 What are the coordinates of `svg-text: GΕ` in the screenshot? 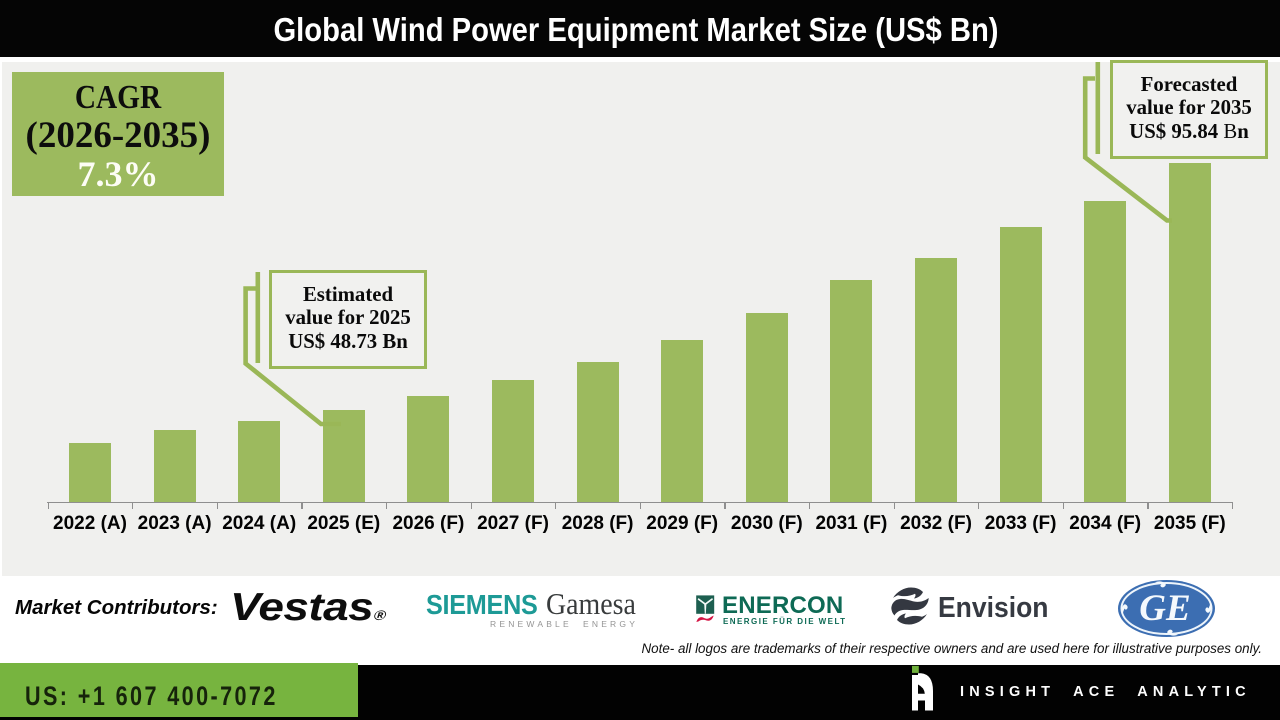 It's located at (1164, 608).